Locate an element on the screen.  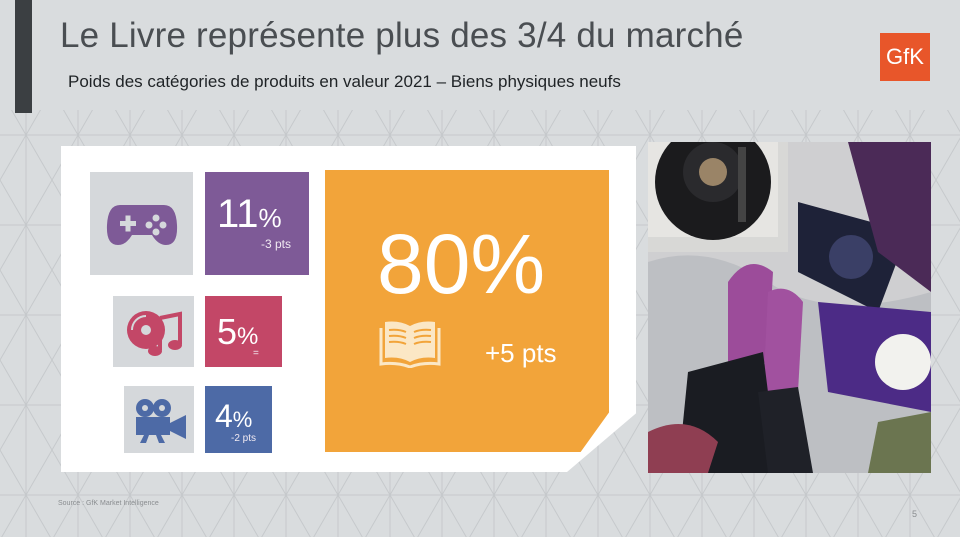
gfk-logo: GfK is located at coordinates (905, 57).